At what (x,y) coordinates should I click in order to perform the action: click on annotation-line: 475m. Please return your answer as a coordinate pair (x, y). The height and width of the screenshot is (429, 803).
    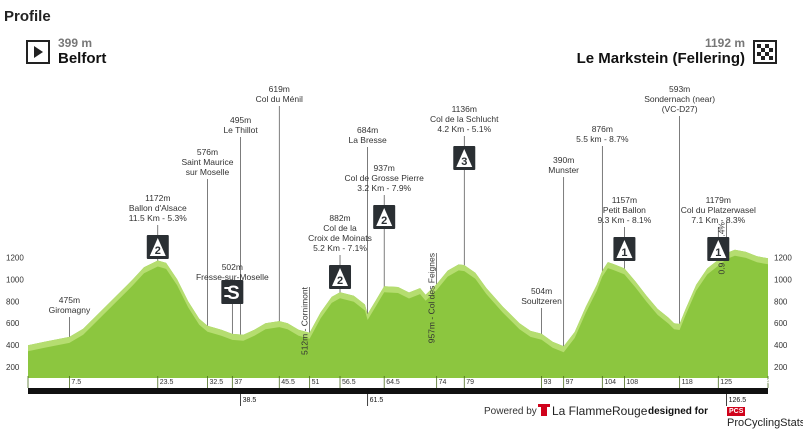
    Looking at the image, I should click on (69, 300).